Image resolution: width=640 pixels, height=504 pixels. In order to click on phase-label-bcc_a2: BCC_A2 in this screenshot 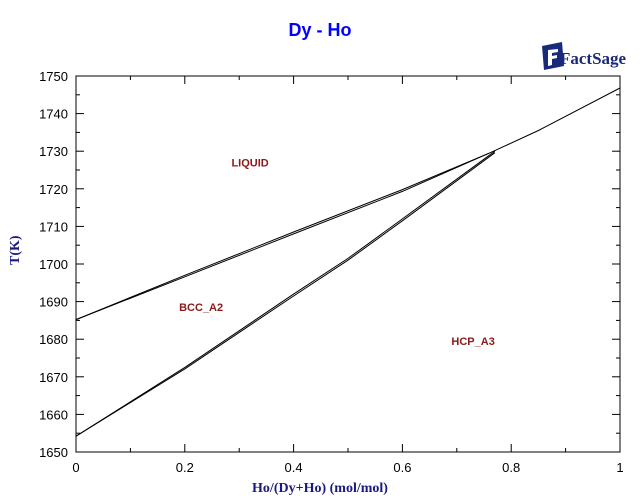, I will do `click(201, 308)`.